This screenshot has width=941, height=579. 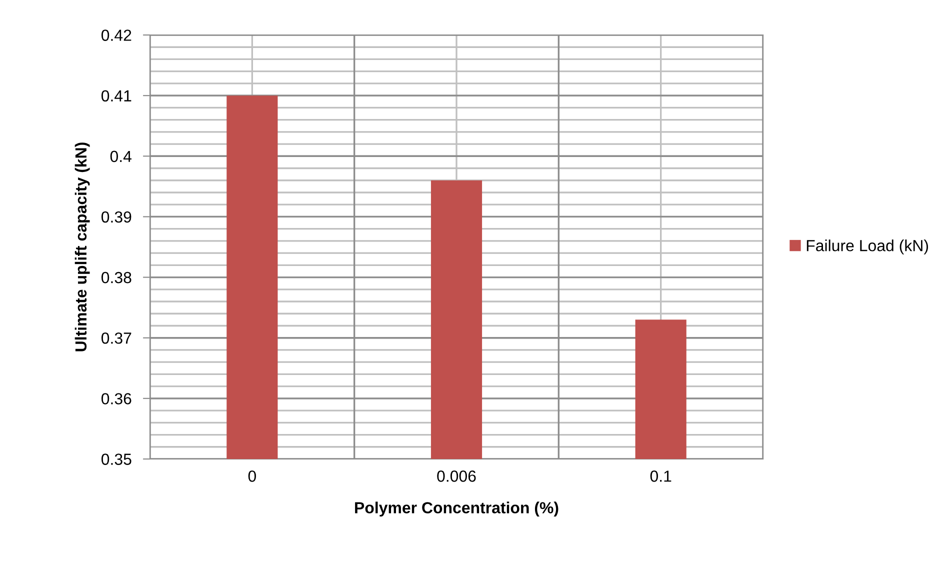 What do you see at coordinates (116, 338) in the screenshot?
I see `y-tick-label: 0.37` at bounding box center [116, 338].